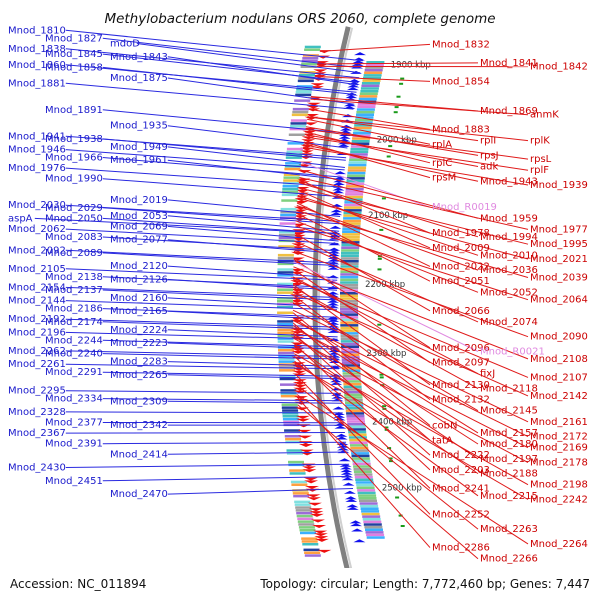 The width and height of the screenshot is (600, 600). I want to click on gene-label: Mnod_2286, so click(461, 548).